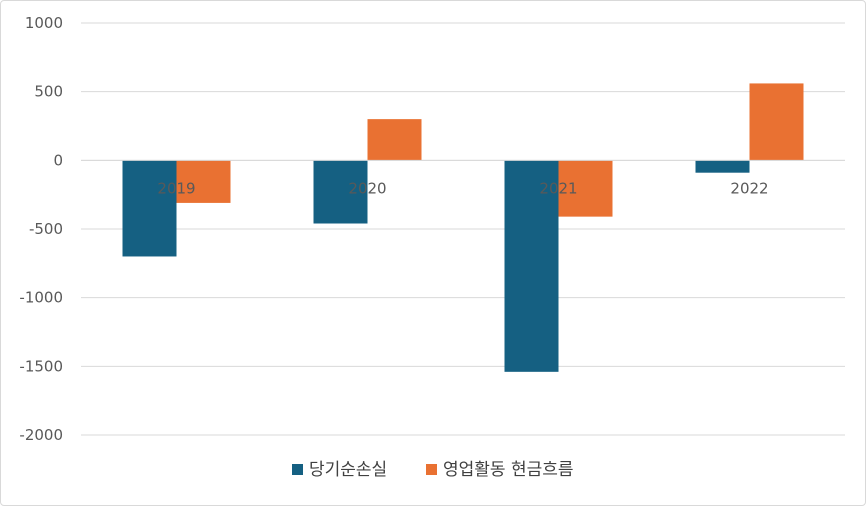 The height and width of the screenshot is (507, 866). I want to click on bar-operating-cash-flow-2019, so click(203, 181).